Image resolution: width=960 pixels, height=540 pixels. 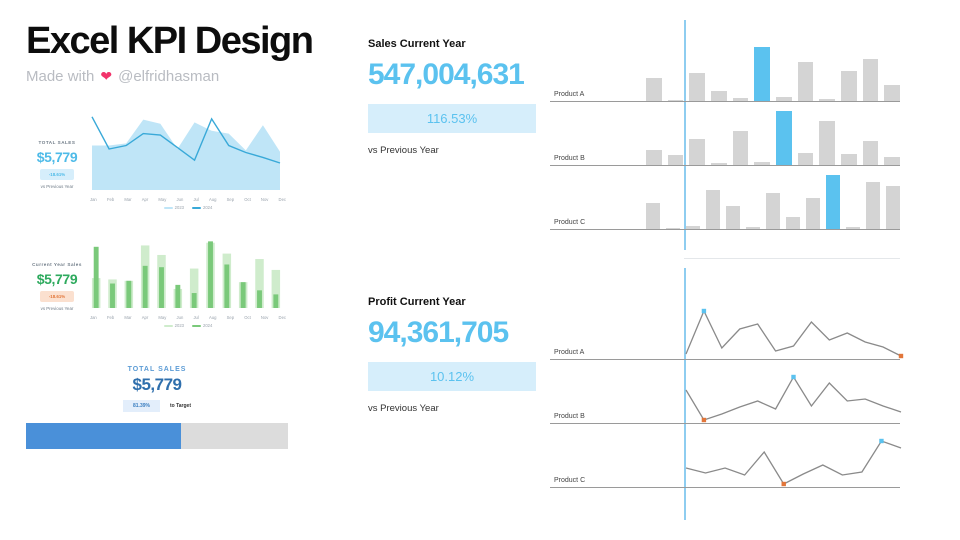 I want to click on sales-badge: 116.53%, so click(x=452, y=118).